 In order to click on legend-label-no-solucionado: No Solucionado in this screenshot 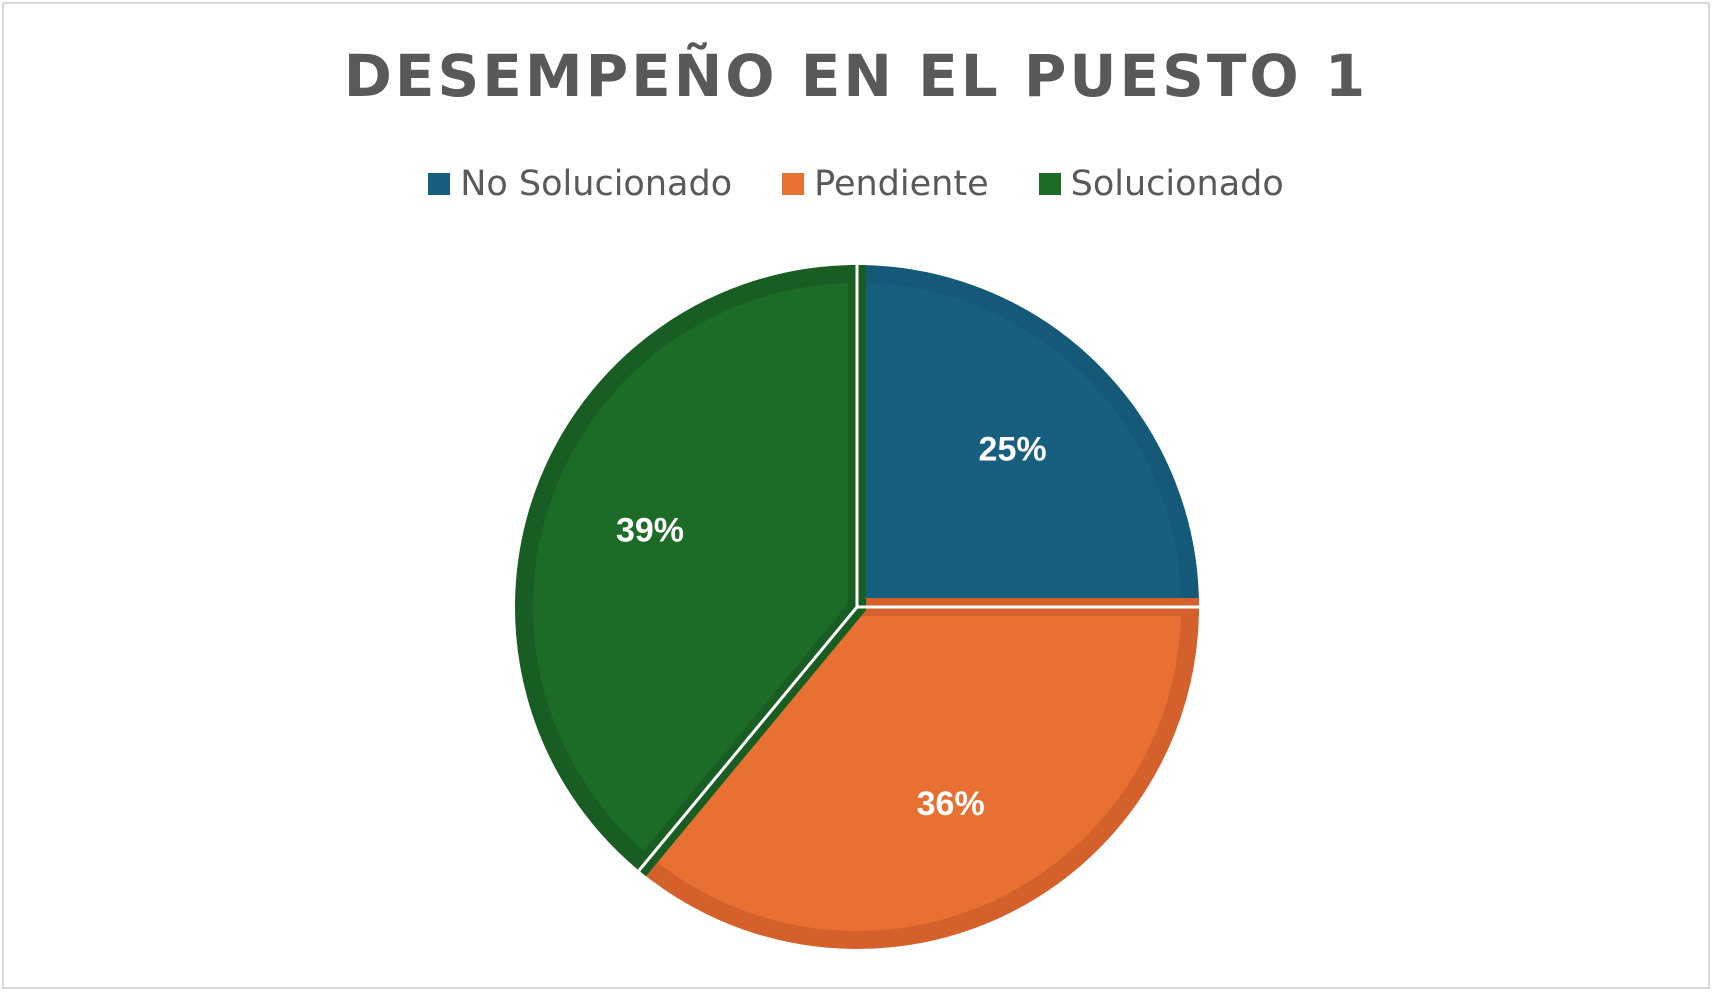, I will do `click(596, 184)`.